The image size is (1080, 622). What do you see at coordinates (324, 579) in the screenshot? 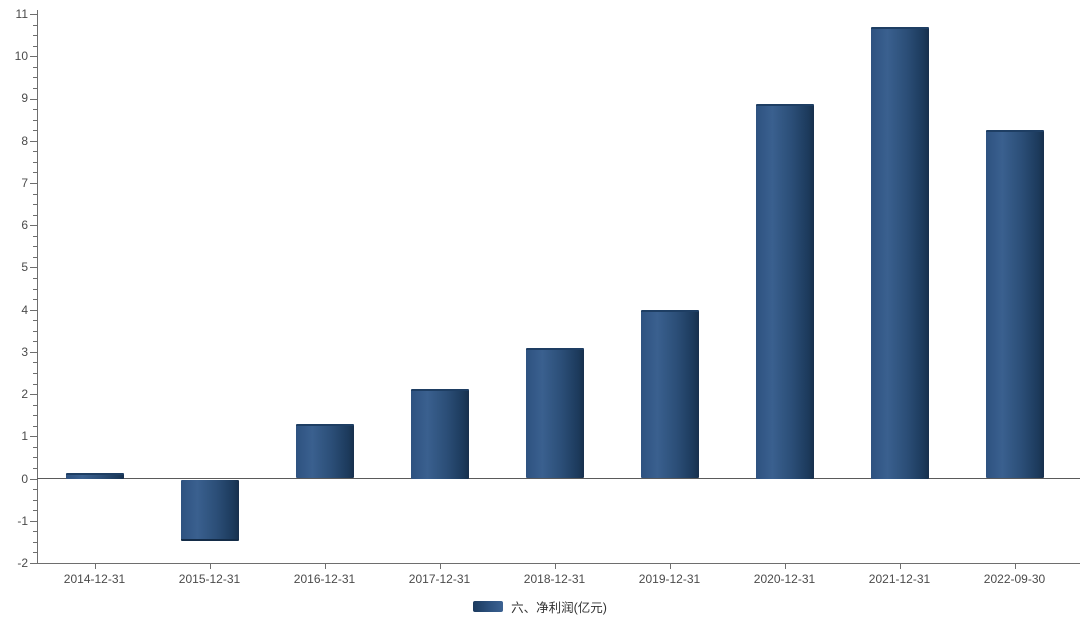
I see `x-tick-label: 2016-12-31` at bounding box center [324, 579].